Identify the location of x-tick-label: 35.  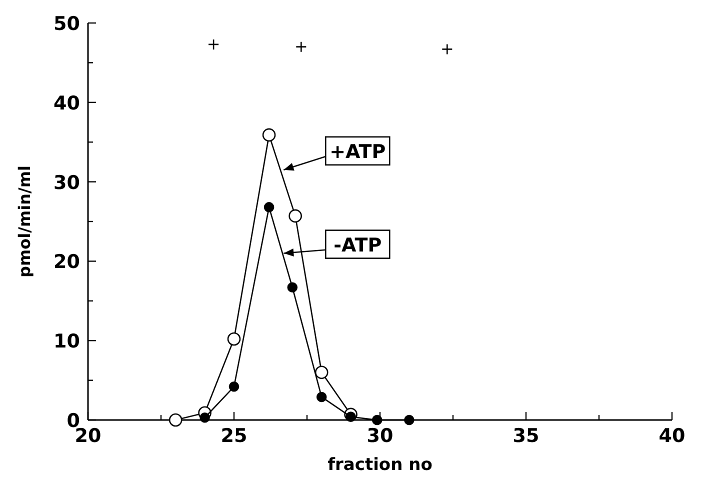
(526, 436).